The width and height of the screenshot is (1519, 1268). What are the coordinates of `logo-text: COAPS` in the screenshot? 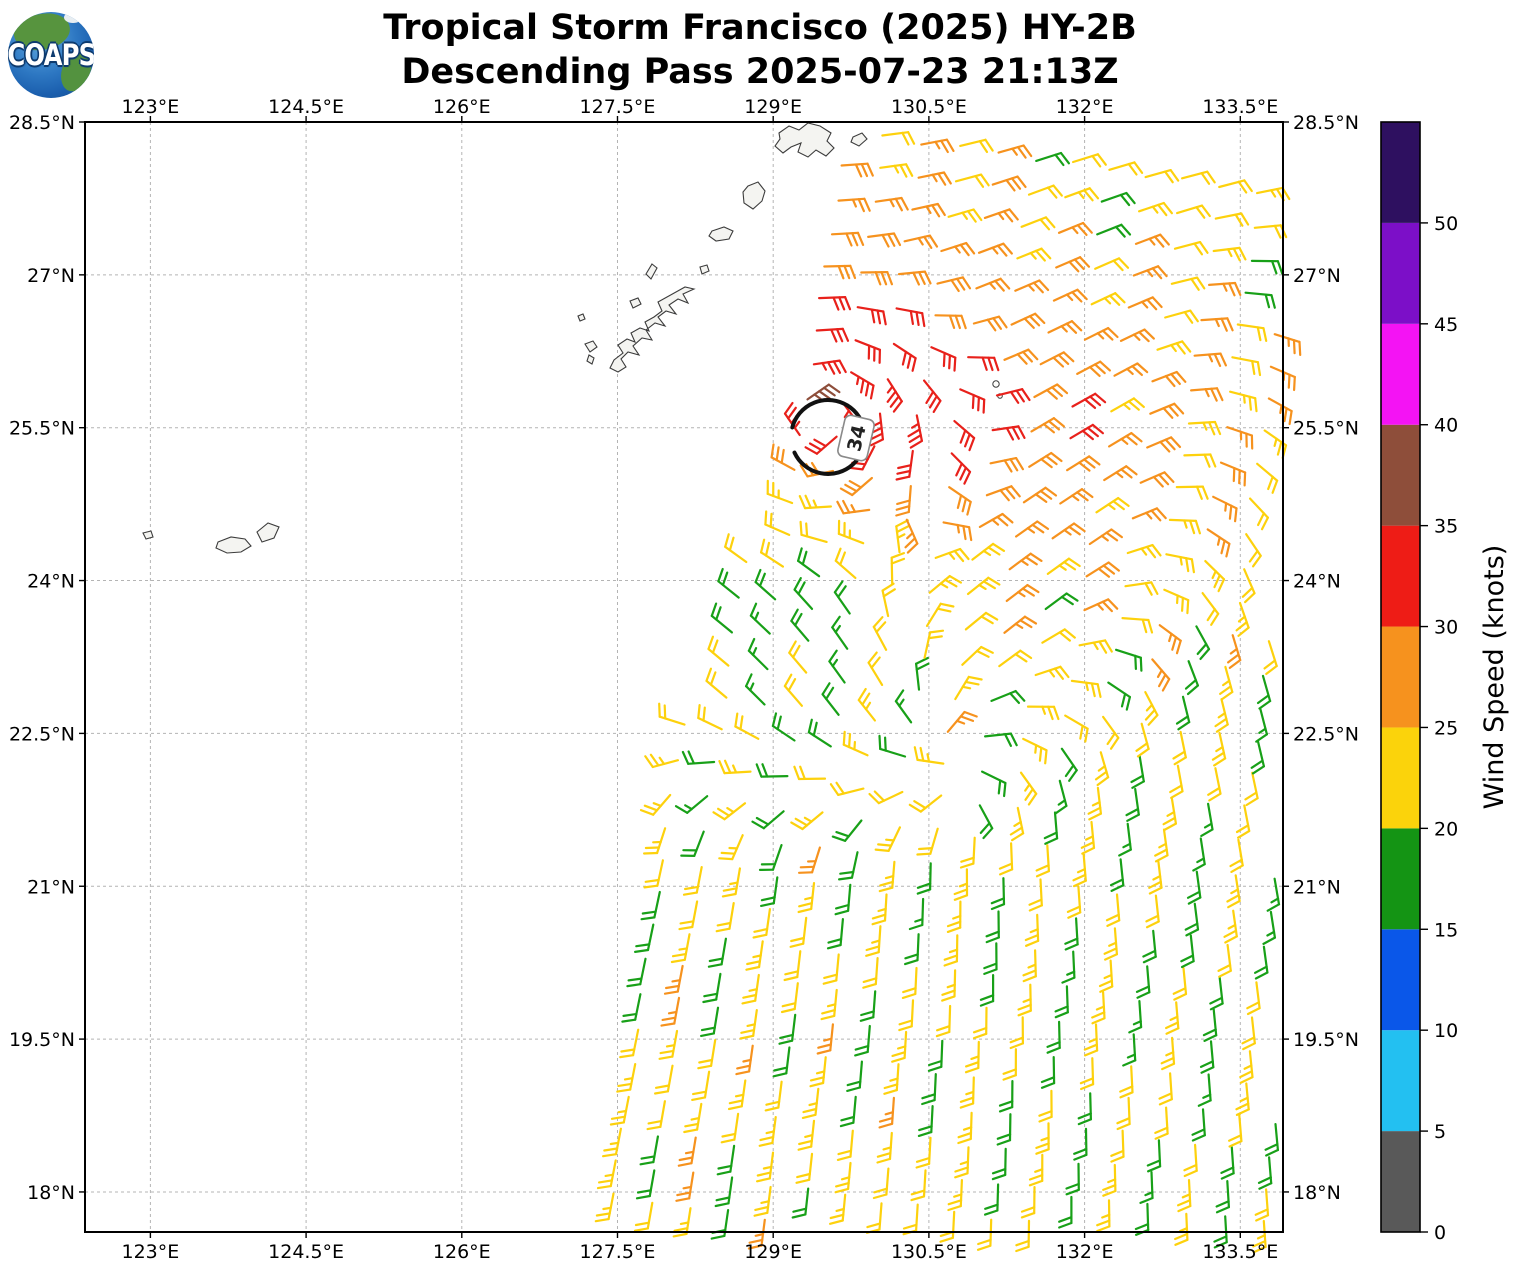 It's located at (51, 55).